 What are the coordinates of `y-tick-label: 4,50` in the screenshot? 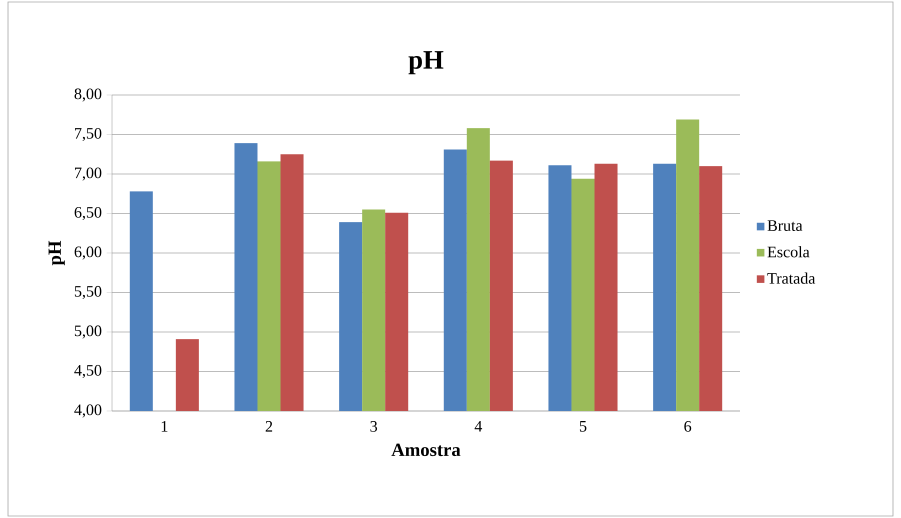 It's located at (88, 371).